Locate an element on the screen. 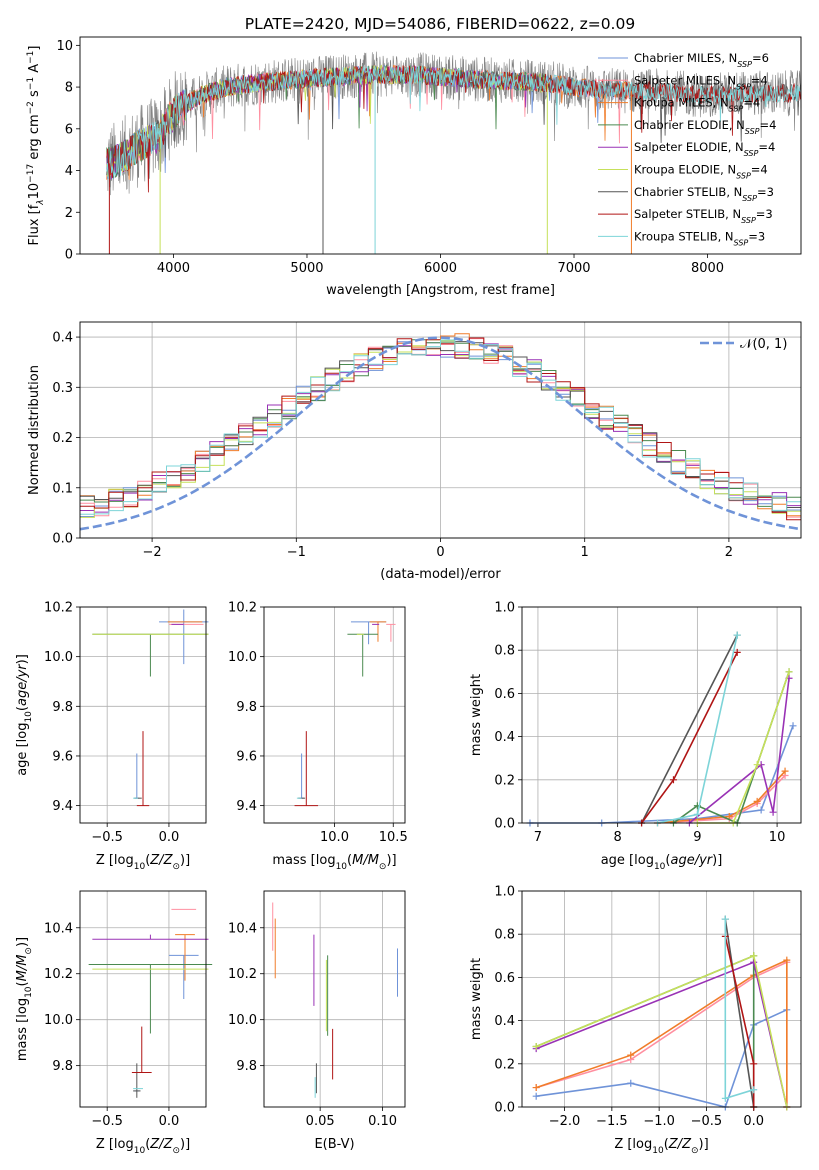 Image resolution: width=819 pixels, height=1170 pixels. y-tick-label: 9.4 is located at coordinates (246, 806).